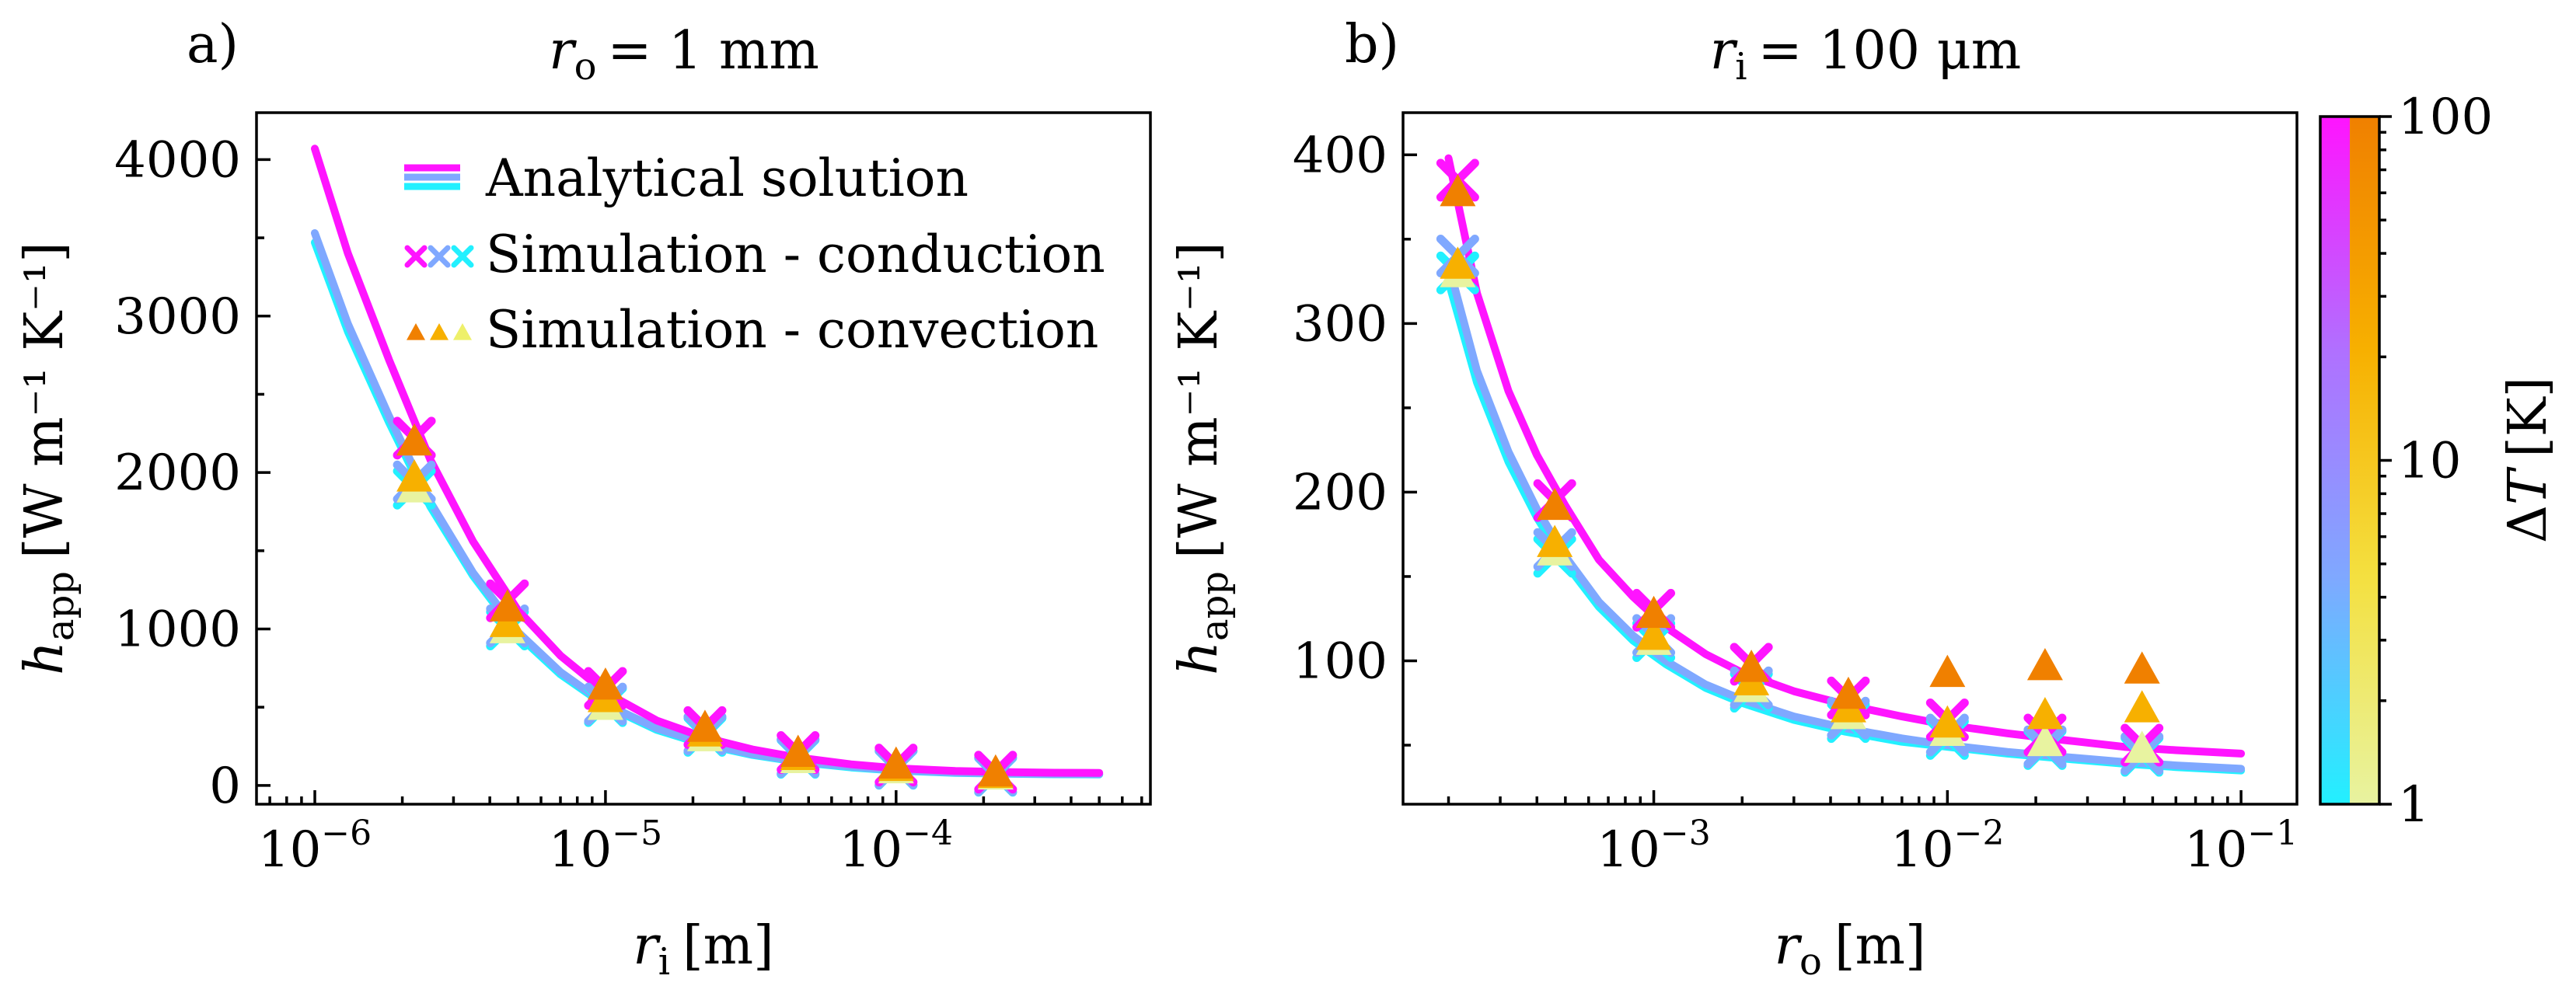  What do you see at coordinates (178, 160) in the screenshot?
I see `panel-a-y-tick-label: 4000` at bounding box center [178, 160].